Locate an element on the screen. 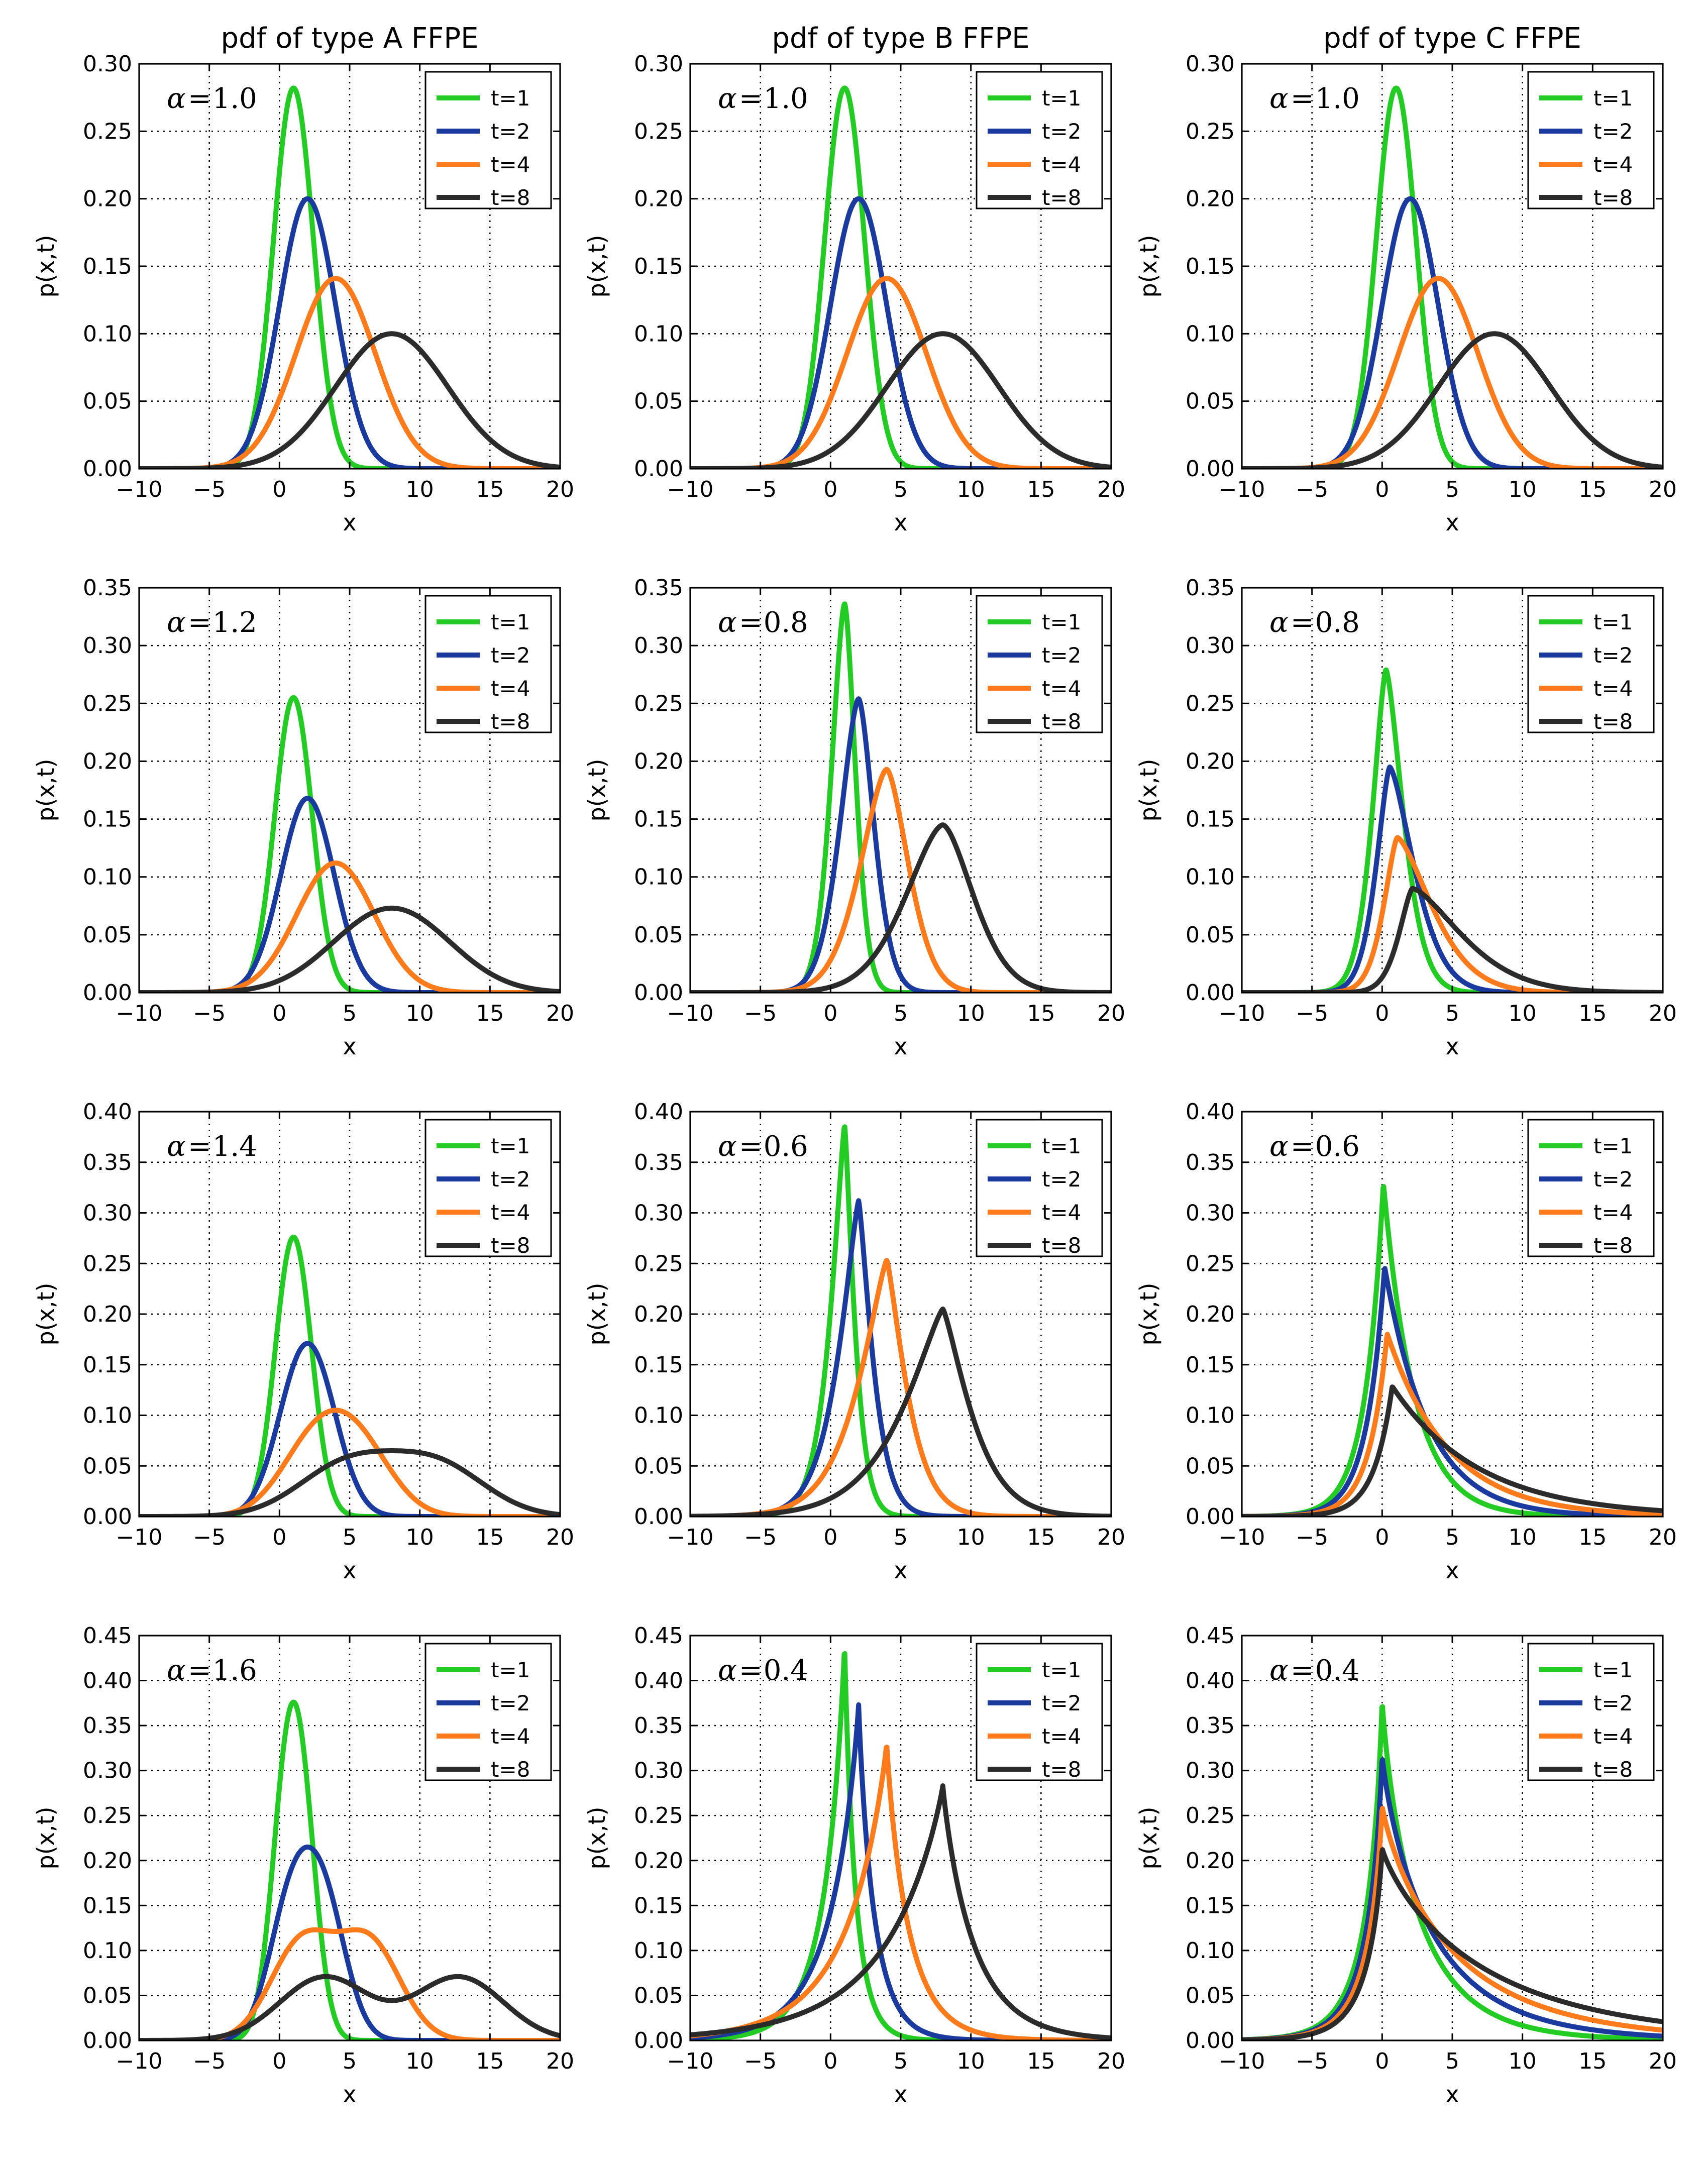 This screenshot has width=1708, height=2158. alpha-value: 0.6 is located at coordinates (786, 1146).